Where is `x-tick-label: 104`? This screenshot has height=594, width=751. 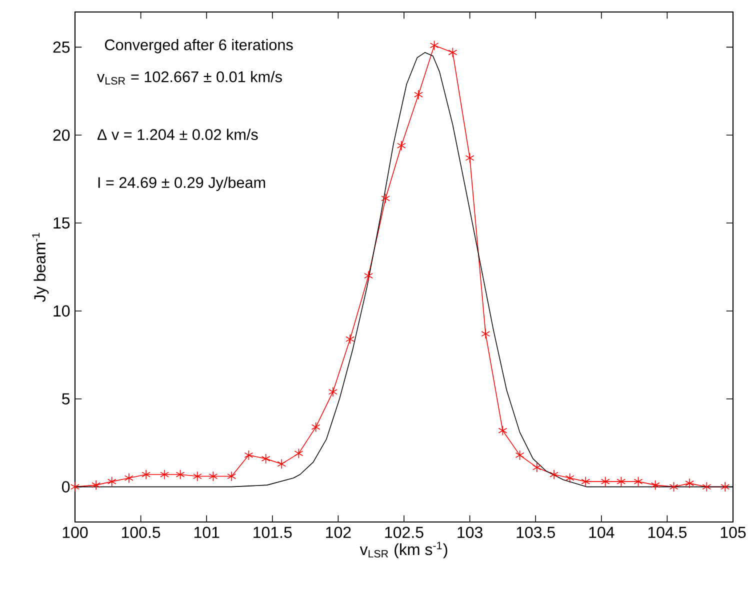
x-tick-label: 104 is located at coordinates (601, 532).